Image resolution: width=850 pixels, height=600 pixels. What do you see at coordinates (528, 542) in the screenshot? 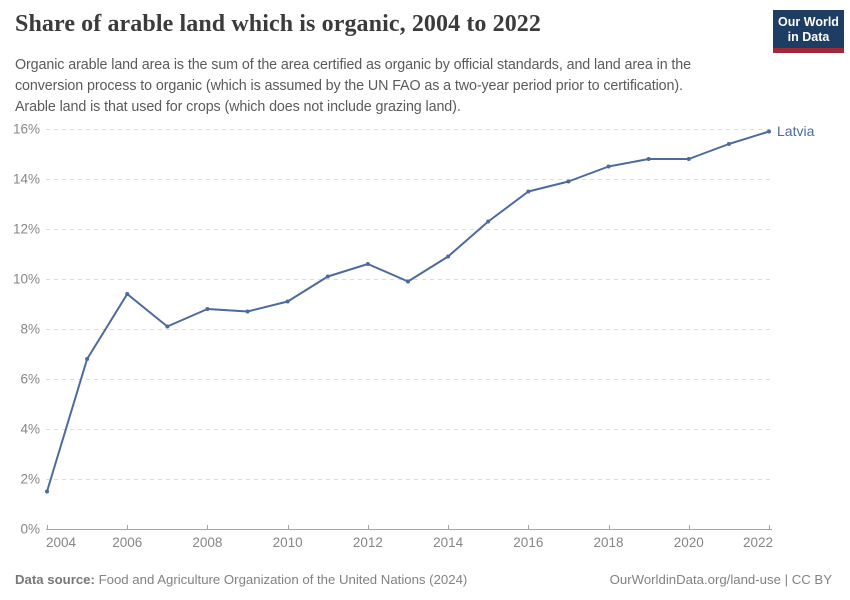
I see `x-tick-label: 2016` at bounding box center [528, 542].